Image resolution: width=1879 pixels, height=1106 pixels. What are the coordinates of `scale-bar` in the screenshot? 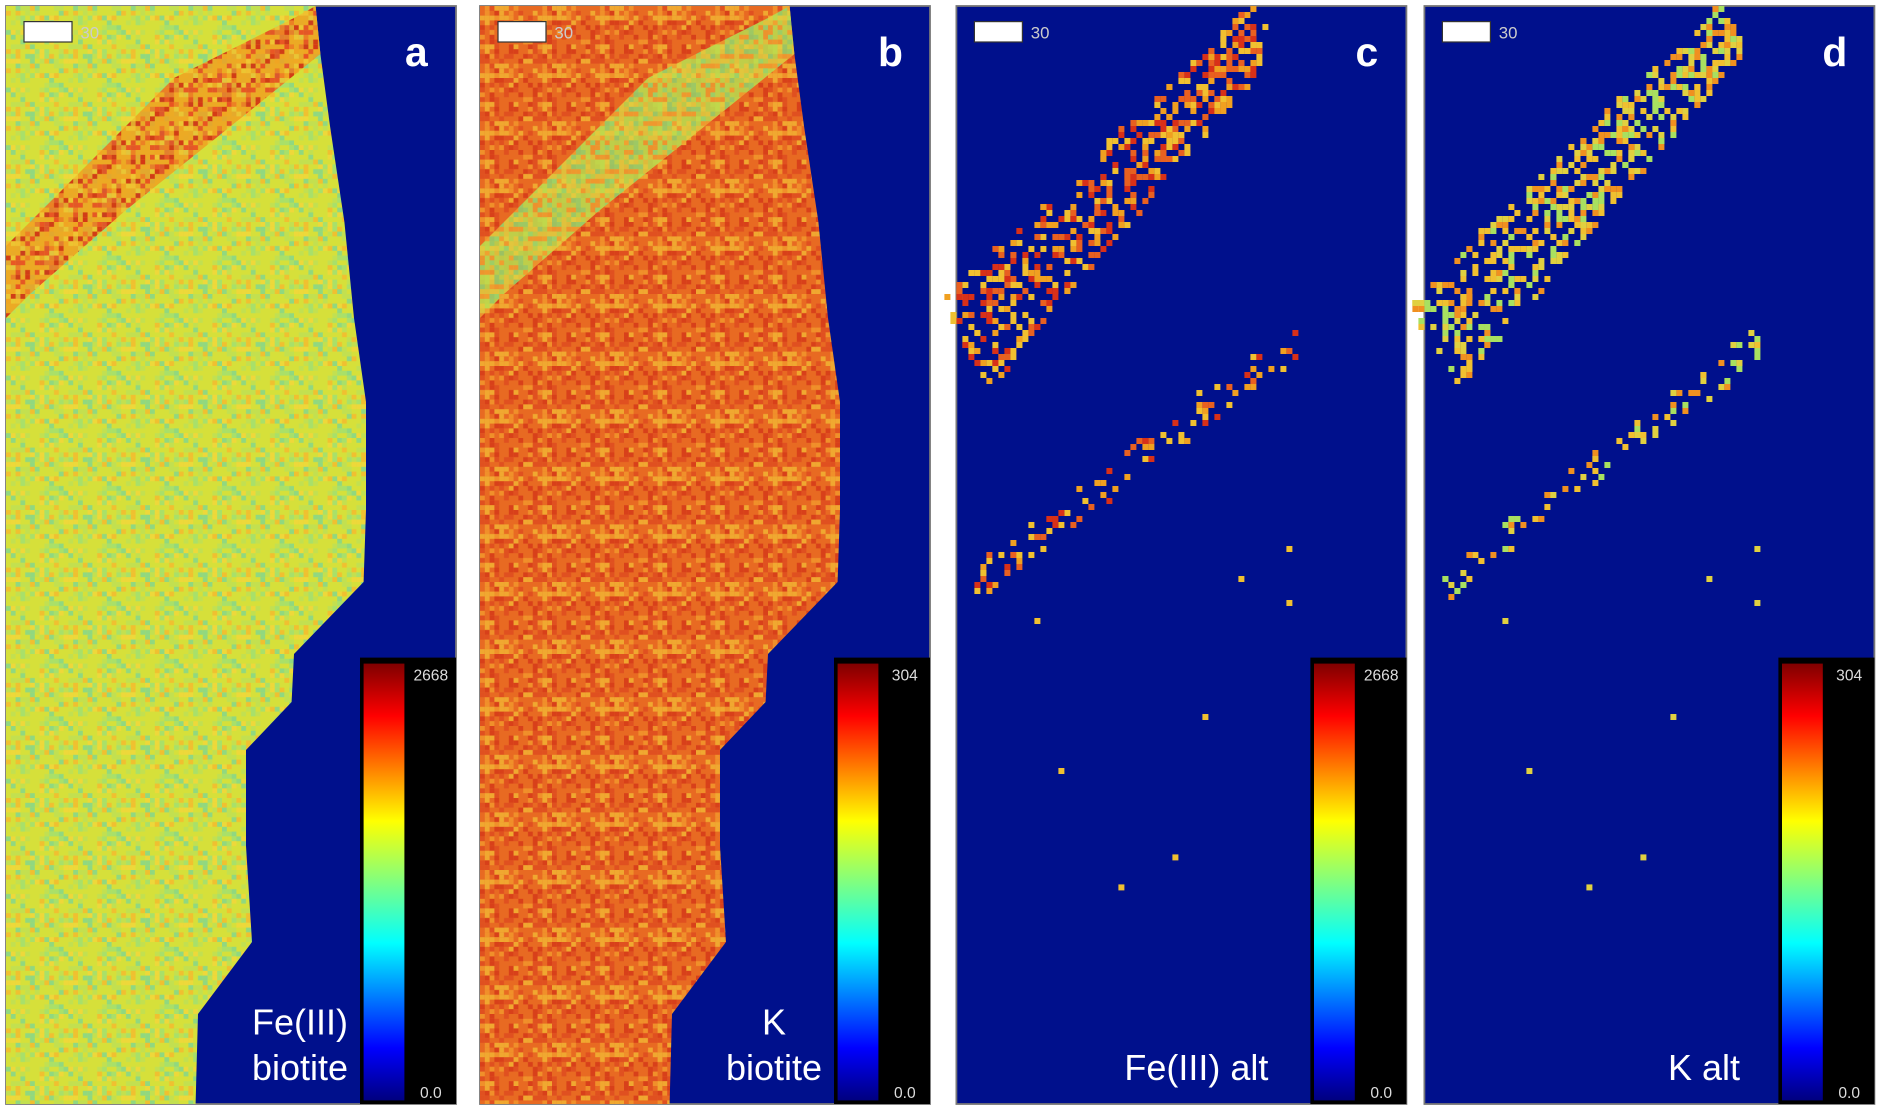 It's located at (48, 32).